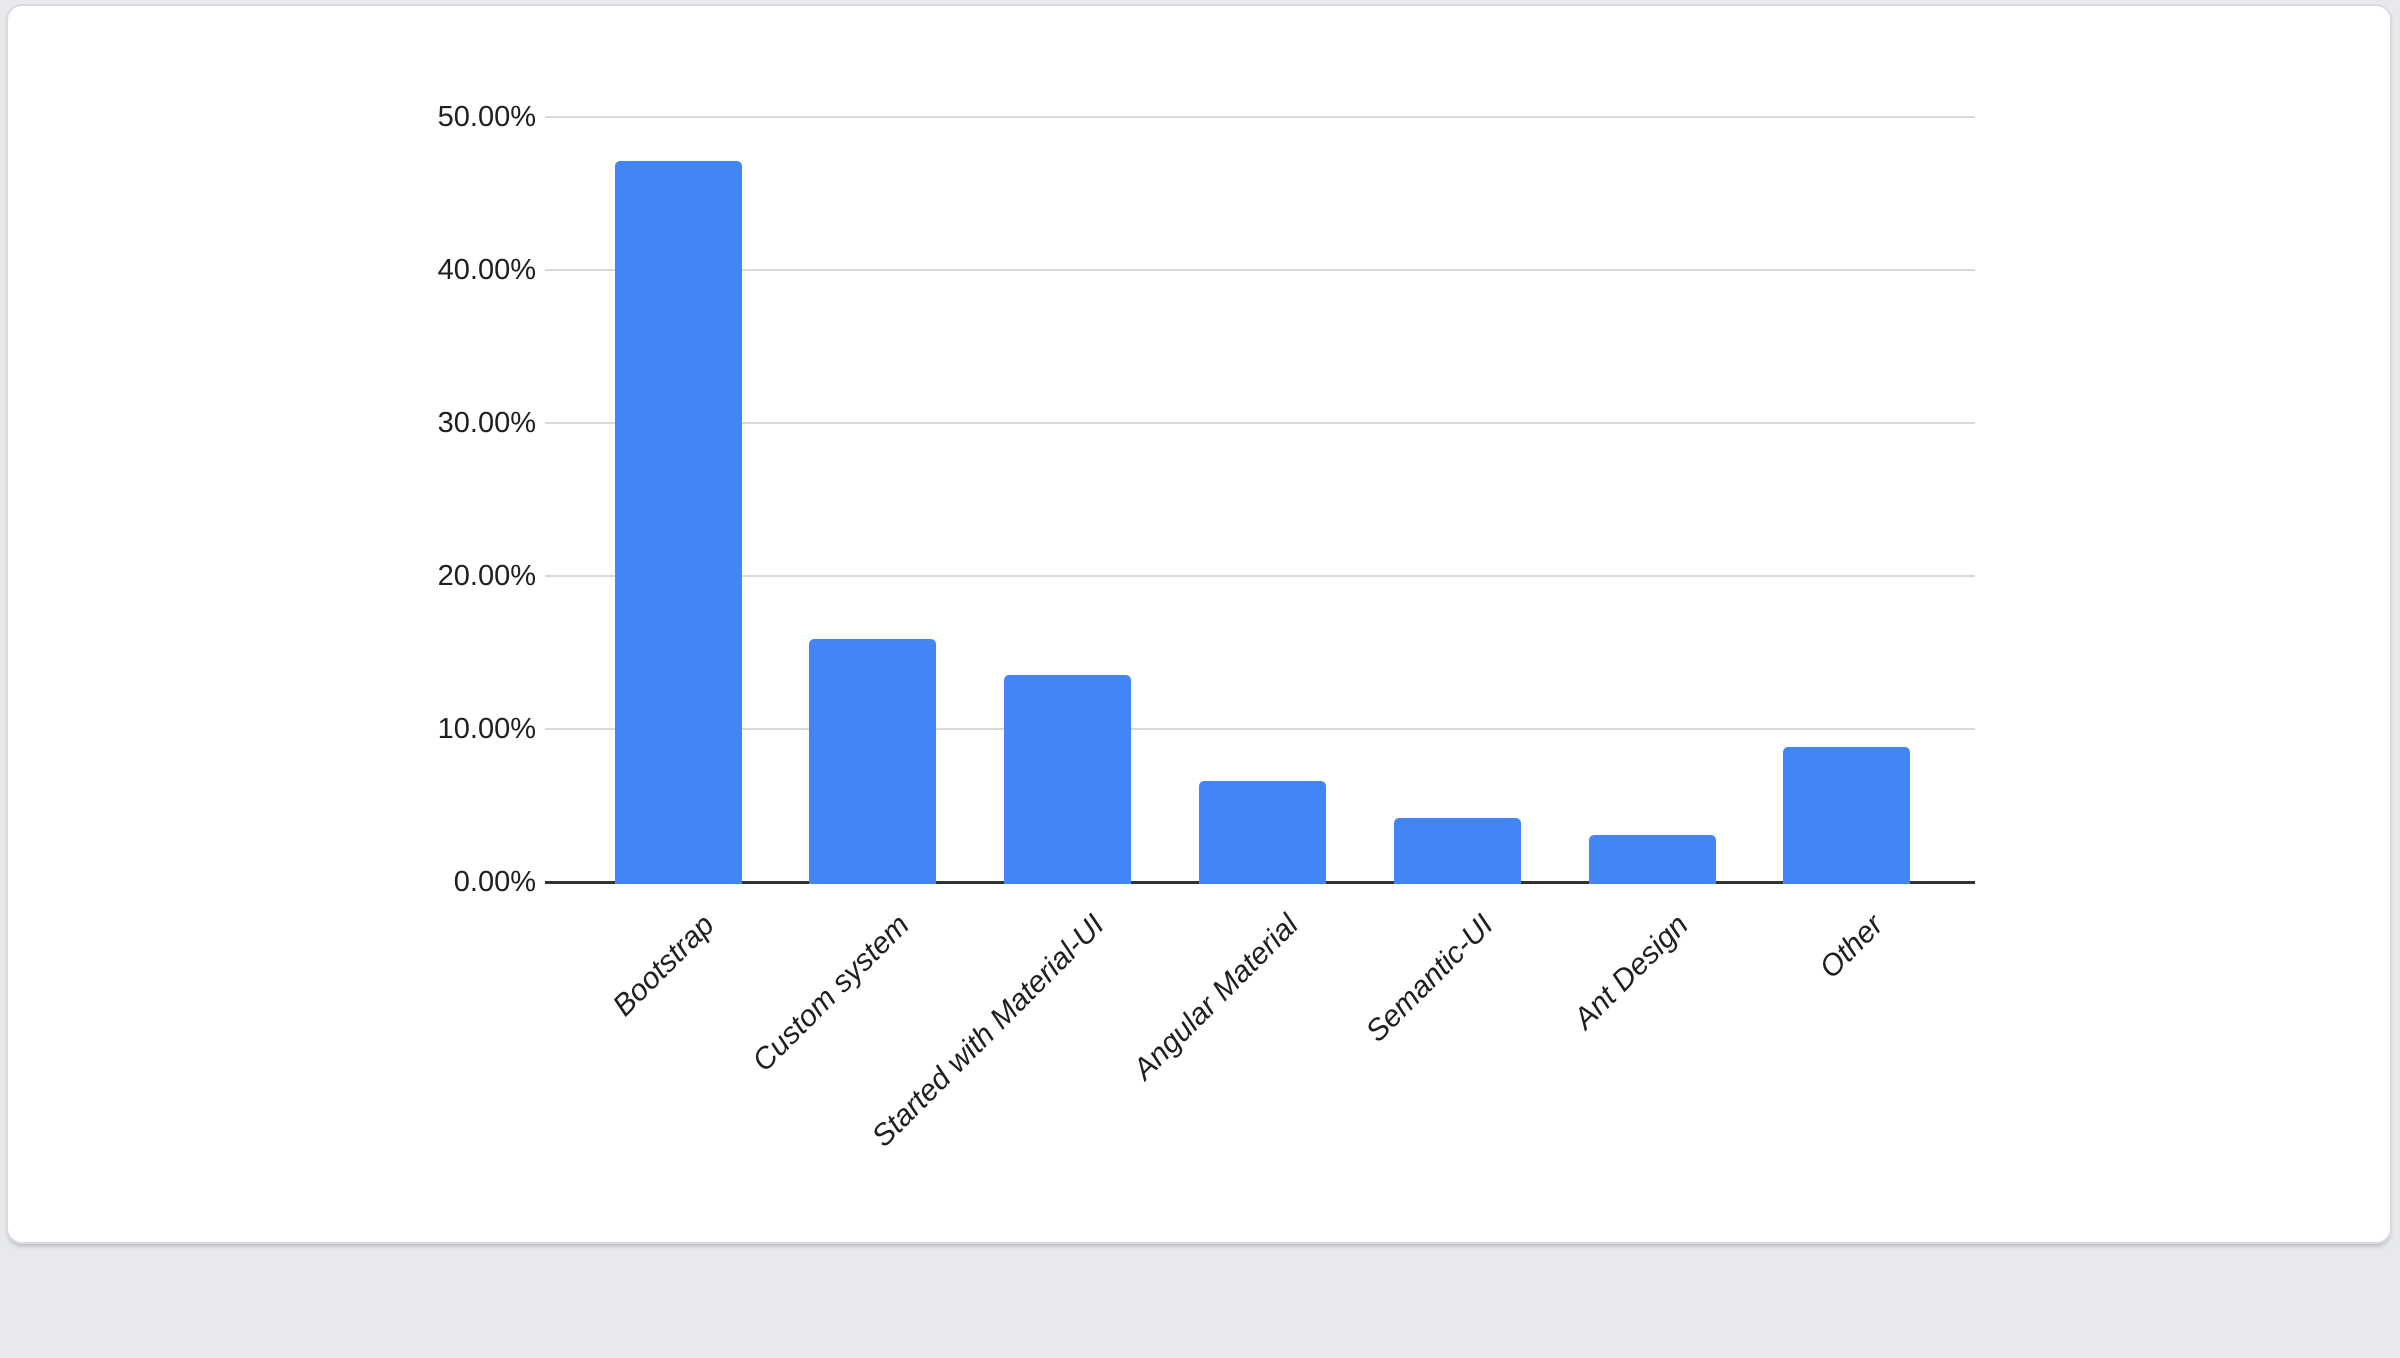  I want to click on y-axis-tick-label: 0.00%, so click(494, 882).